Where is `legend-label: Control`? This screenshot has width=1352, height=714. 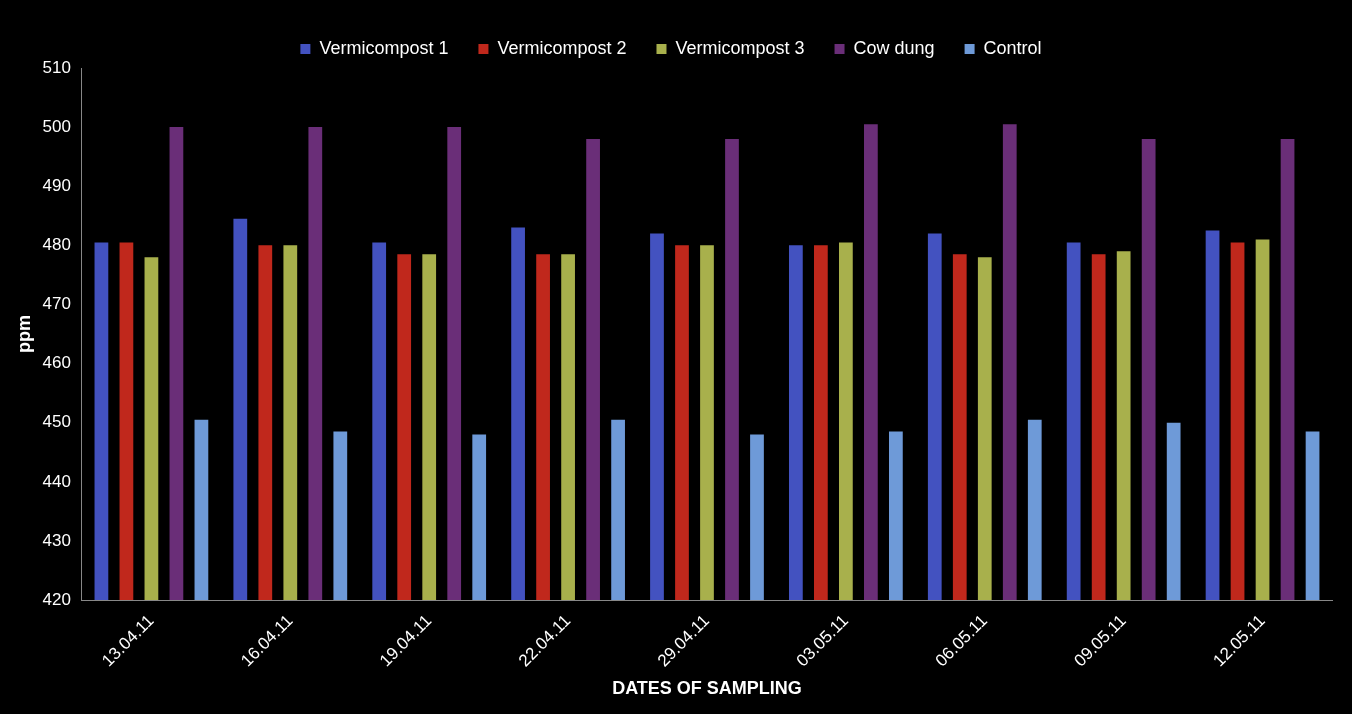
legend-label: Control is located at coordinates (1012, 47).